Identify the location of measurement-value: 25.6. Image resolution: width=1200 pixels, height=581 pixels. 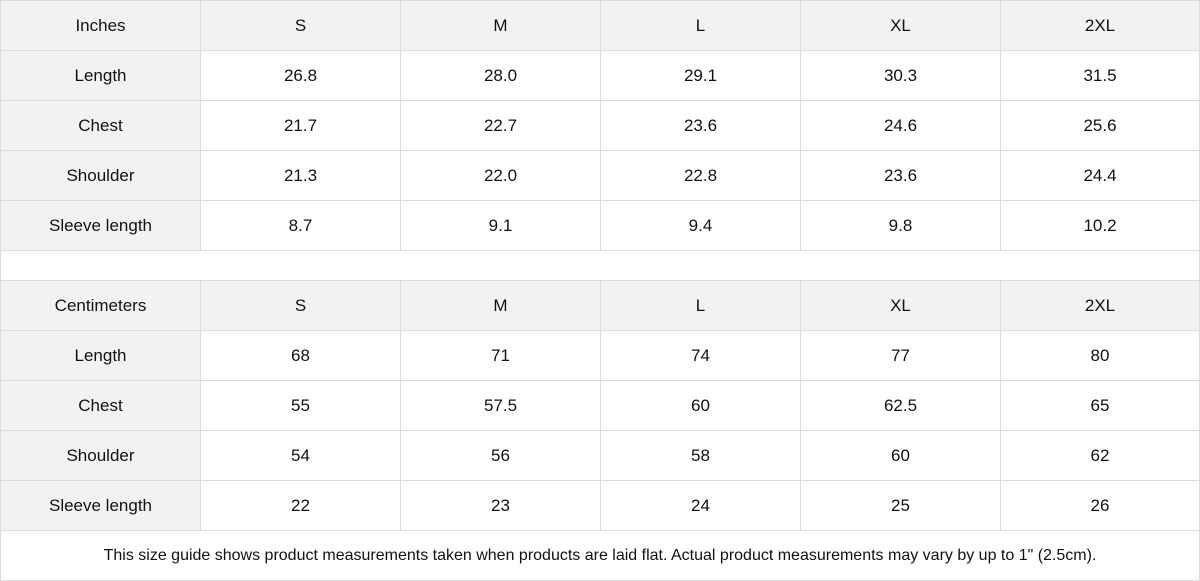
(1100, 125).